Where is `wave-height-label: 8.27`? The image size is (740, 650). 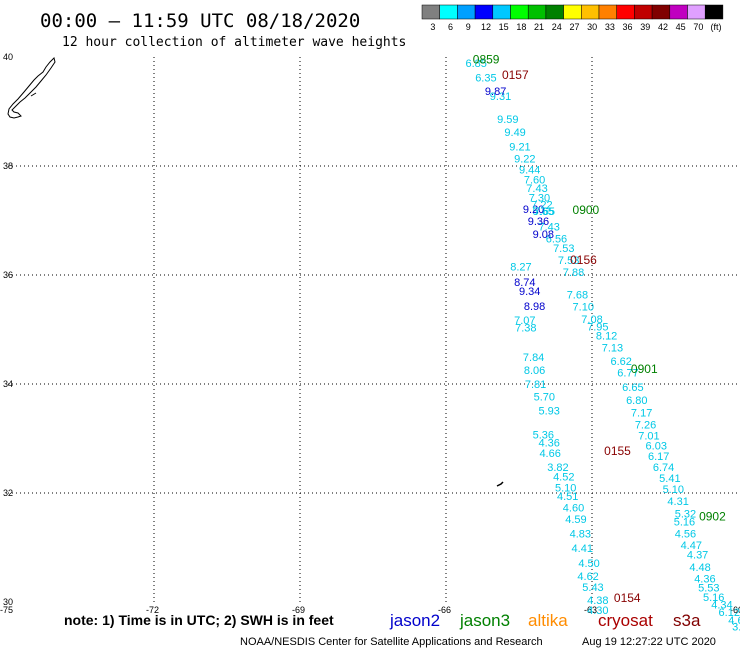 wave-height-label: 8.27 is located at coordinates (520, 268).